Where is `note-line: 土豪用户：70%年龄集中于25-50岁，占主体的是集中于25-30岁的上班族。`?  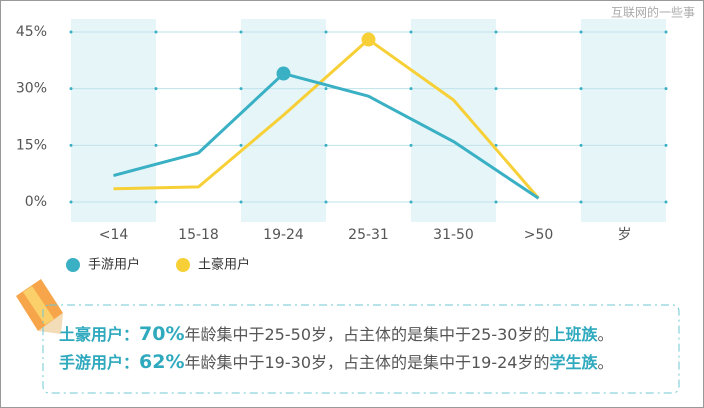 note-line: 土豪用户：70%年龄集中于25-50岁，占主体的是集中于25-30岁的上班族。 is located at coordinates (336, 333).